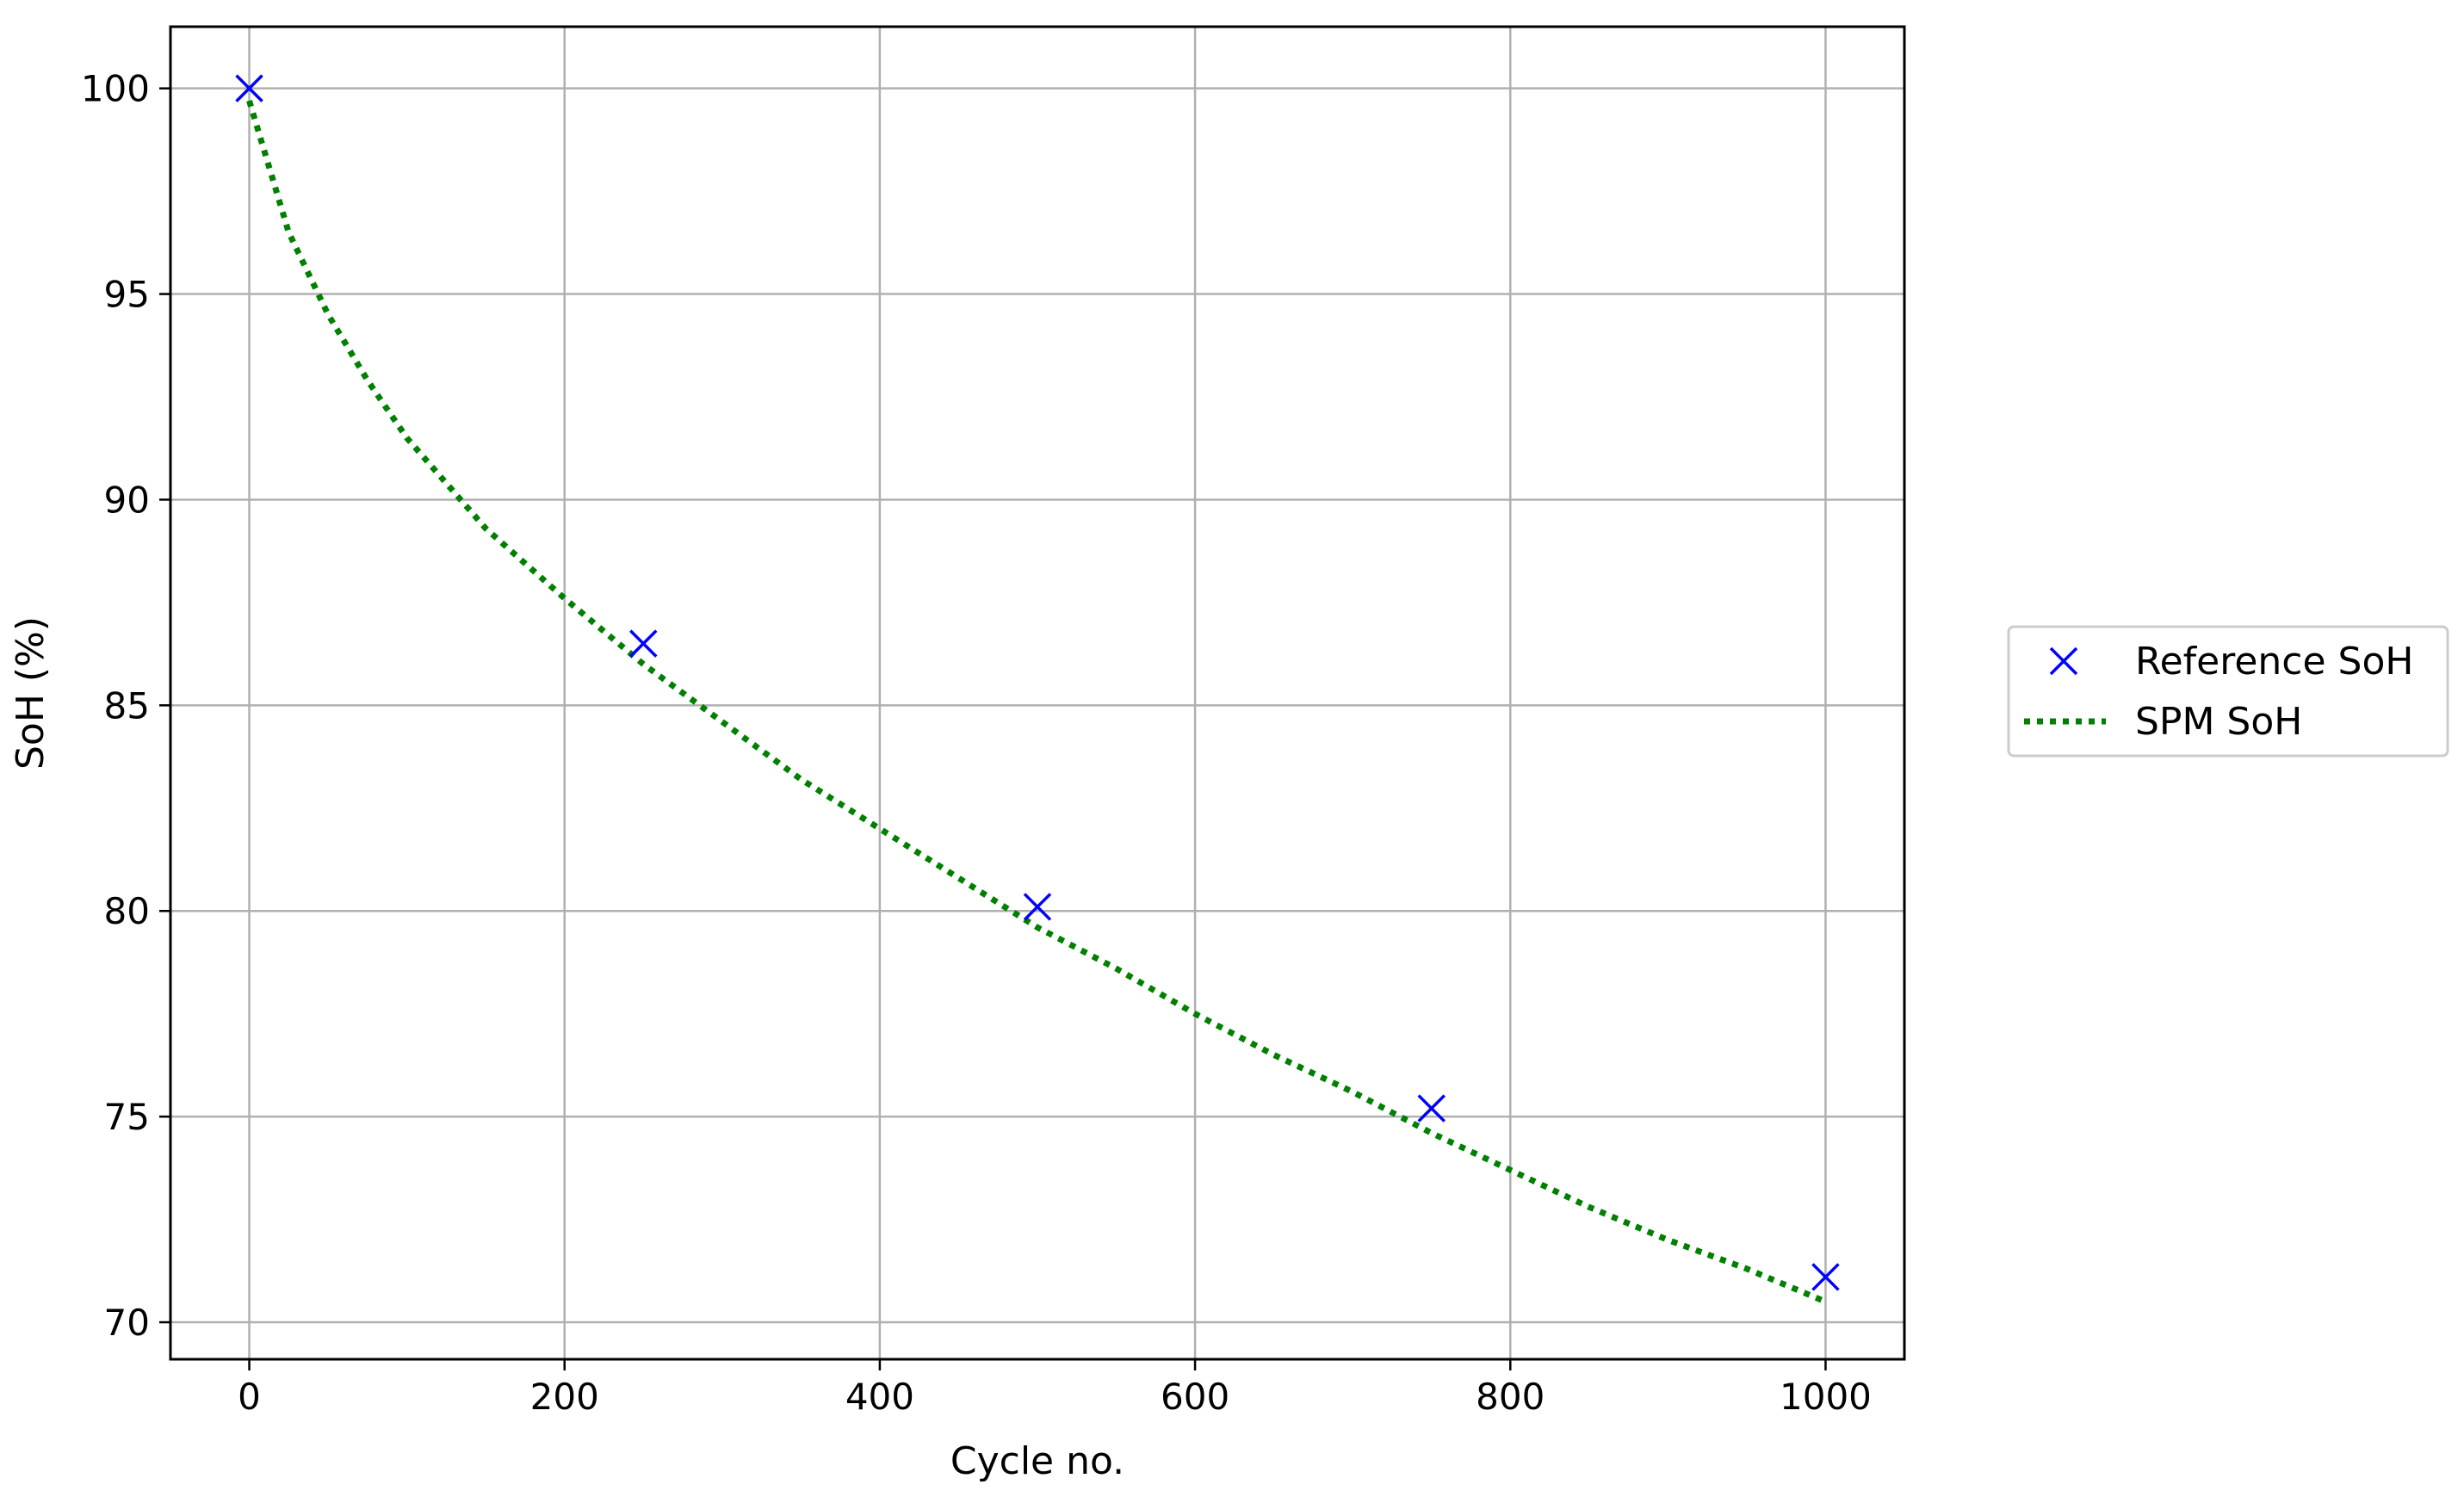  What do you see at coordinates (249, 1397) in the screenshot?
I see `x-tick-label: 0` at bounding box center [249, 1397].